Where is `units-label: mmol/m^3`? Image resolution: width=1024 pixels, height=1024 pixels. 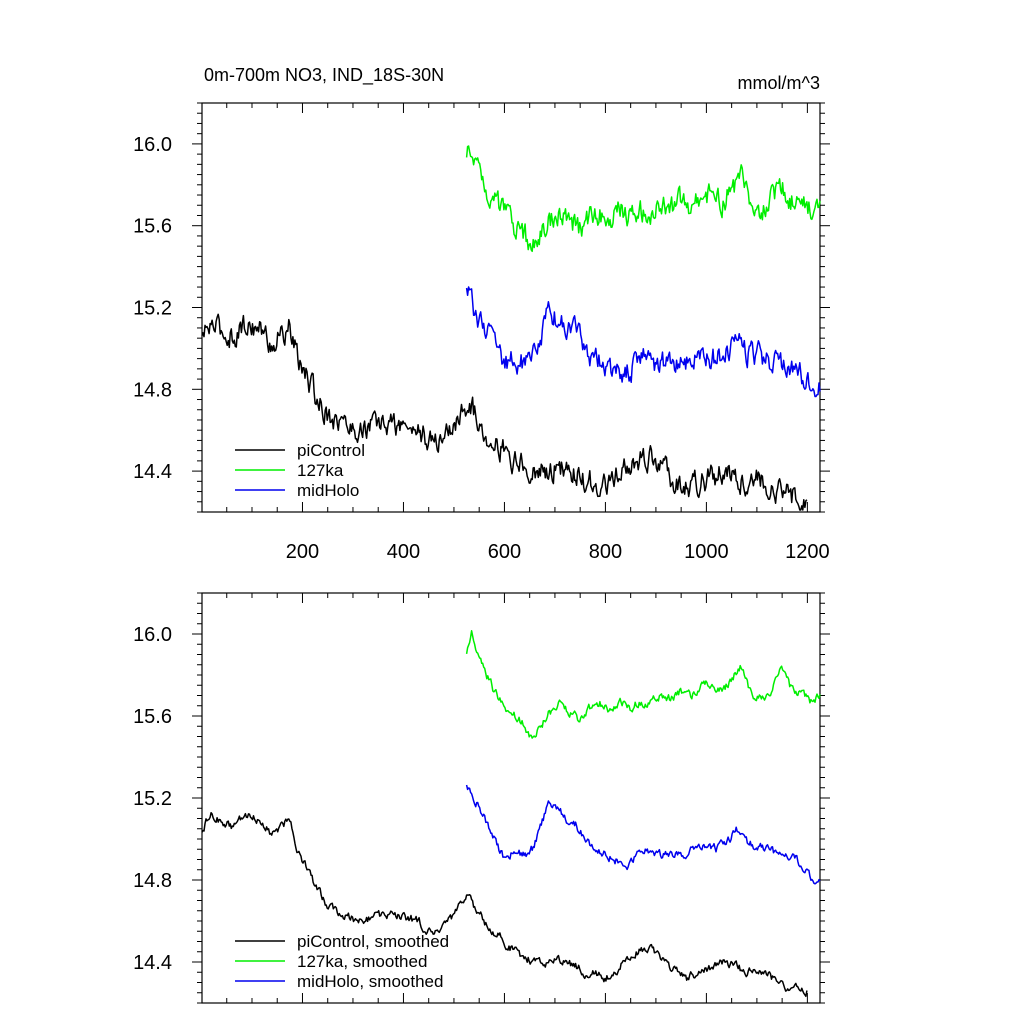 units-label: mmol/m^3 is located at coordinates (779, 83).